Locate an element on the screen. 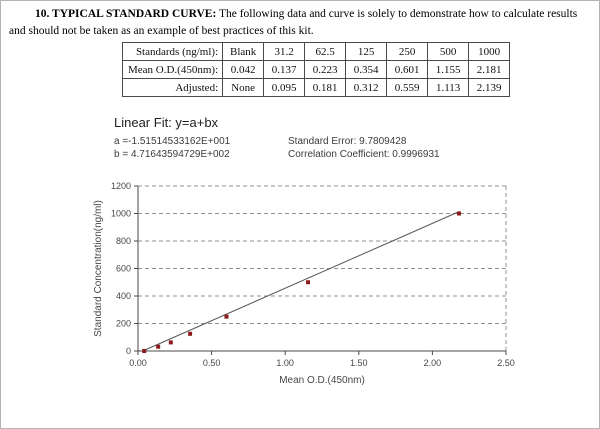  fit-param-b: b = 4.71643594729E+002 is located at coordinates (172, 154).